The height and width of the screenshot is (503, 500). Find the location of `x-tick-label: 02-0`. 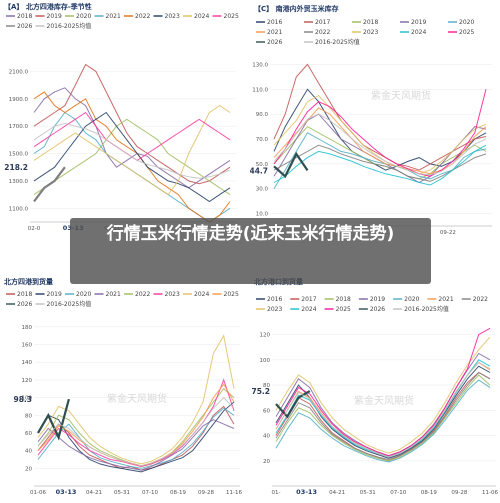

x-tick-label: 02-0 is located at coordinates (34, 229).